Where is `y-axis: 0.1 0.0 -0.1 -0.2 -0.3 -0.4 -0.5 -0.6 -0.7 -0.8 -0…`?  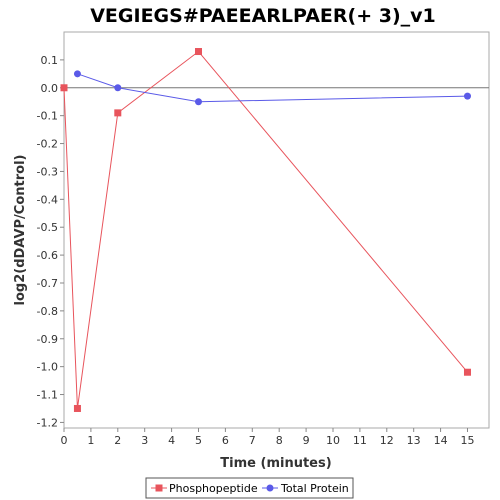
y-axis: 0.1 0.0 -0.1 -0.2 -0.3 -0.4 -0.5 -0.6 -0.7 -0.8 -0… is located at coordinates (50, 241).